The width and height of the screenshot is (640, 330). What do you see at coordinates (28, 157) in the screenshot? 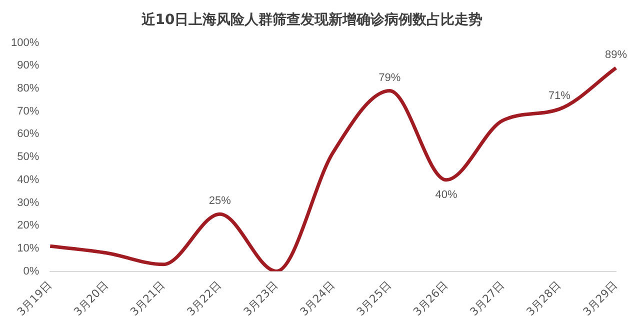
I see `y-tick-label: 50%` at bounding box center [28, 157].